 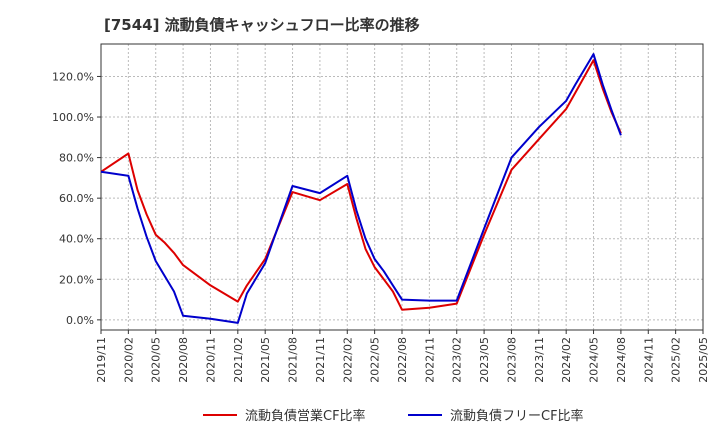 What do you see at coordinates (511, 360) in the screenshot?
I see `x-tick-label: 2023/08` at bounding box center [511, 360].